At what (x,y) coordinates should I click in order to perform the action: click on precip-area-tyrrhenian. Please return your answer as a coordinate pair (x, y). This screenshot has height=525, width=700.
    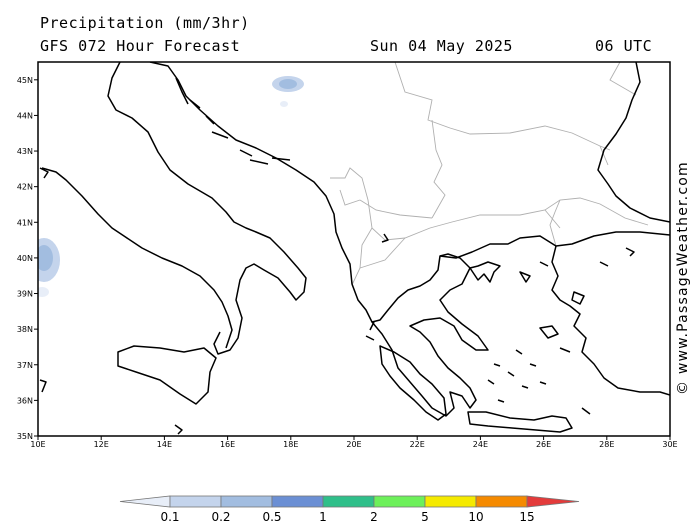
    Looking at the image, I should click on (49, 267).